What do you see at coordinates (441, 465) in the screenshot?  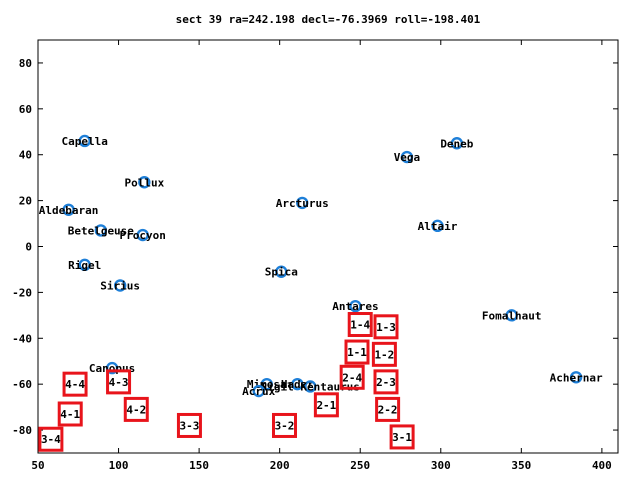 I see `x-tick-label: 300` at bounding box center [441, 465].